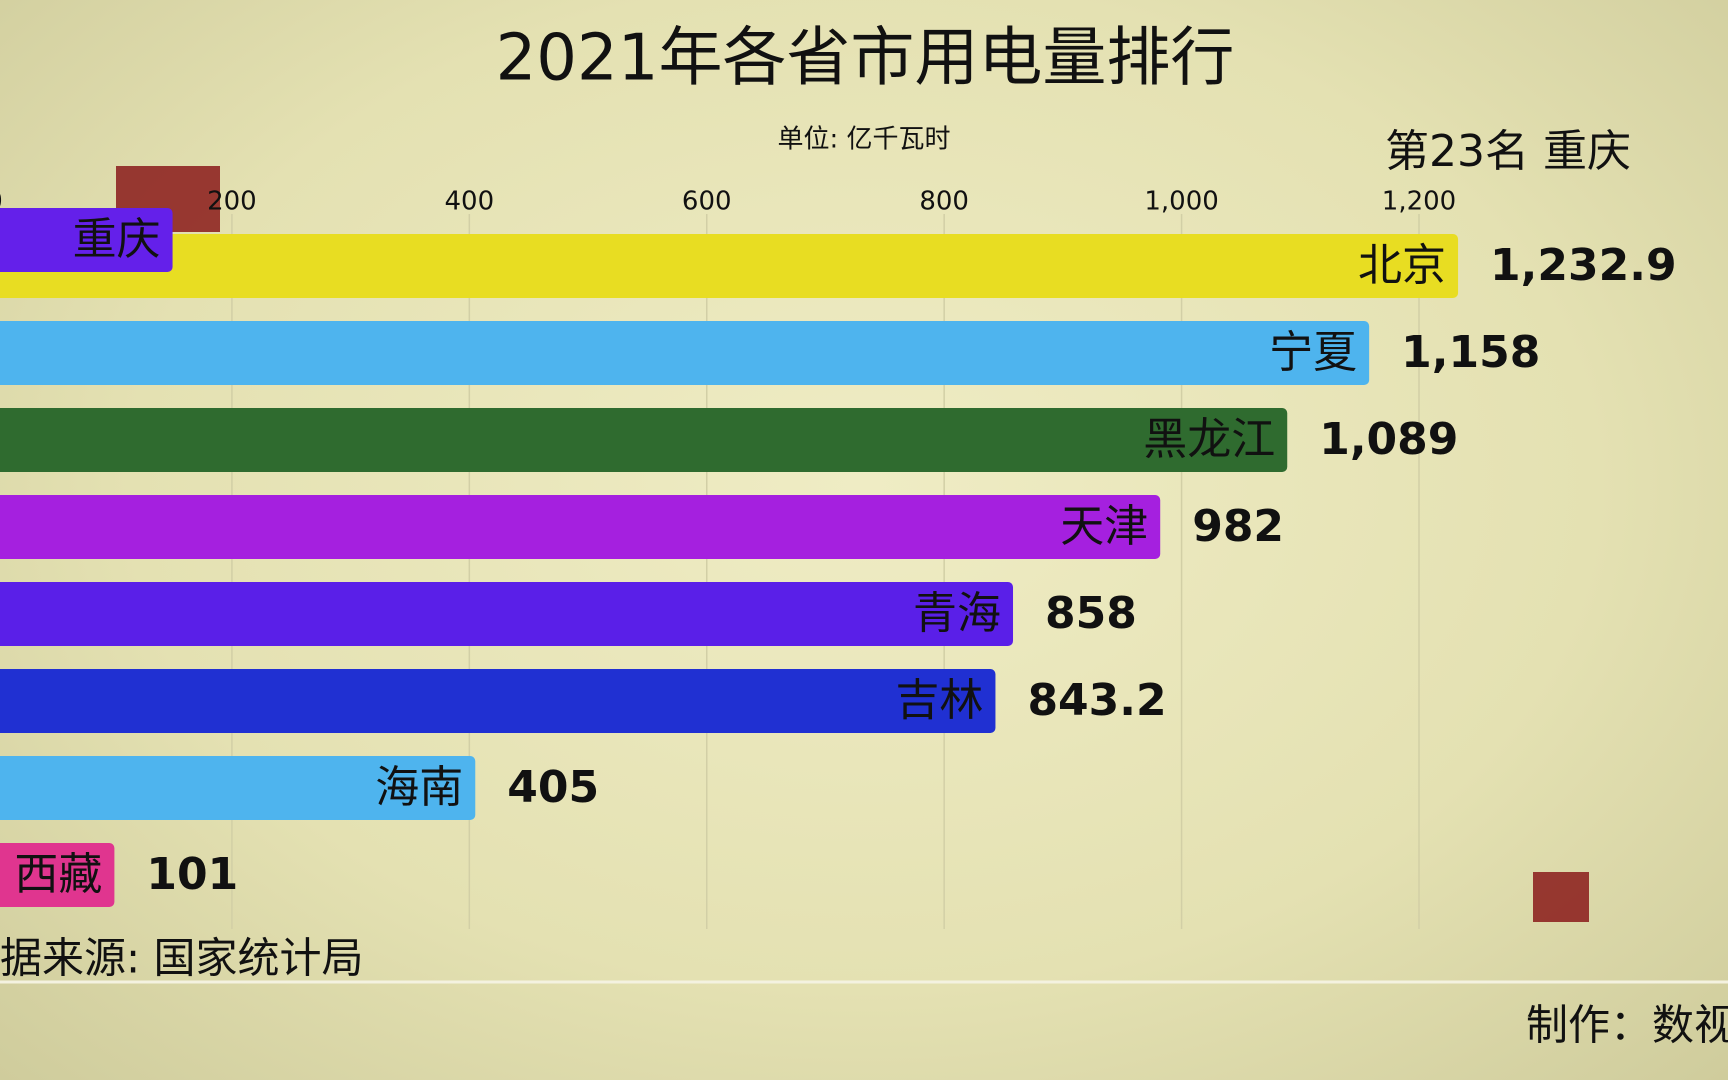 The image size is (1728, 1080). What do you see at coordinates (1583, 265) in the screenshot?
I see `value-label: 1,232.9` at bounding box center [1583, 265].